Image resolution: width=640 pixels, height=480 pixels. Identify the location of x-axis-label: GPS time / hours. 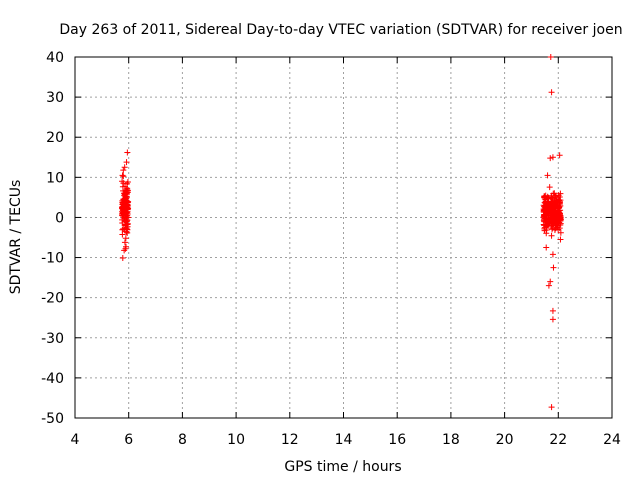
(342, 467).